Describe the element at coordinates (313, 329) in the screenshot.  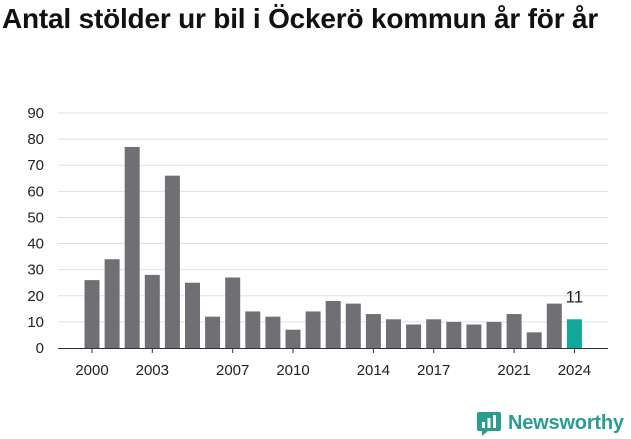
I see `bar-2011` at that location.